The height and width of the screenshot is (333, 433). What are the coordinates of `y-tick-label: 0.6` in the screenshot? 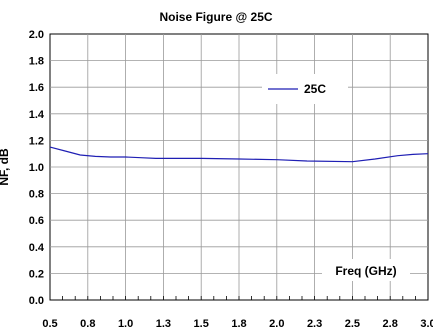 It's located at (36, 221).